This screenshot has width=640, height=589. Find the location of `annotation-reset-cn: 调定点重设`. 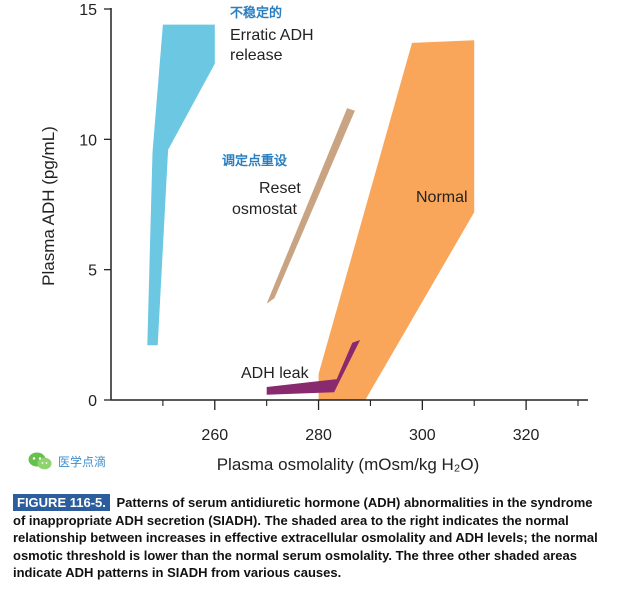

annotation-reset-cn: 调定点重设 is located at coordinates (255, 161).